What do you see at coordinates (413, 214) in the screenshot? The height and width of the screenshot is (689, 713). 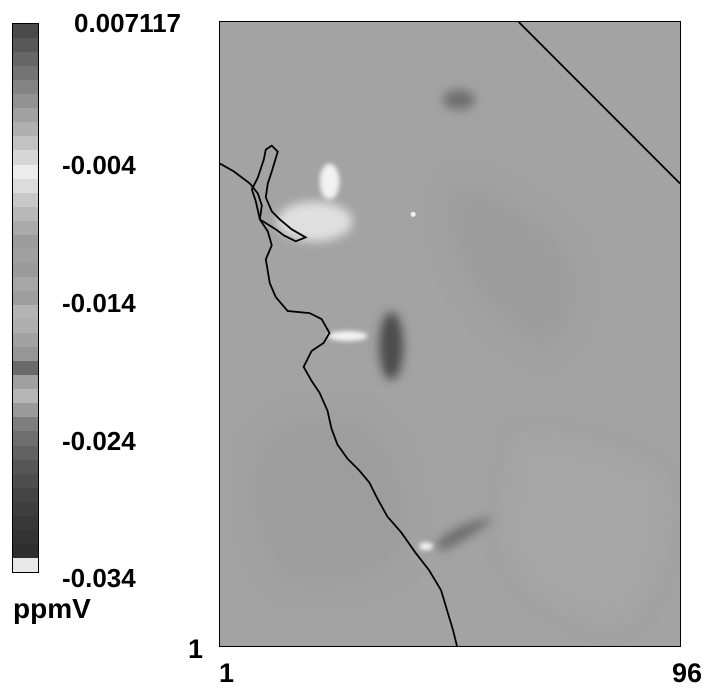 I see `light-dot-center` at bounding box center [413, 214].